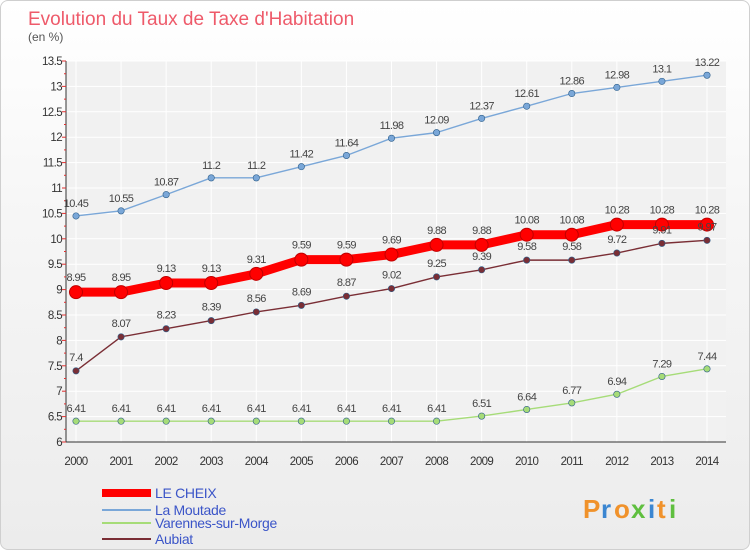 The image size is (750, 550). Describe the element at coordinates (75, 462) in the screenshot. I see `x-tick-label: 2000` at that location.